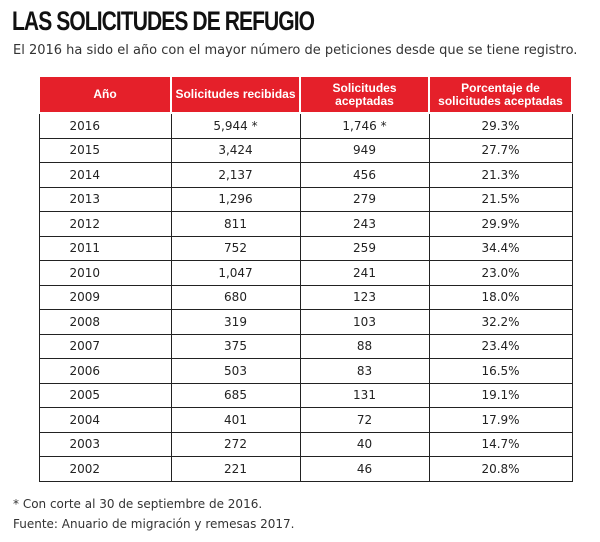 The image size is (600, 542). I want to click on cell-accepted: 949, so click(364, 150).